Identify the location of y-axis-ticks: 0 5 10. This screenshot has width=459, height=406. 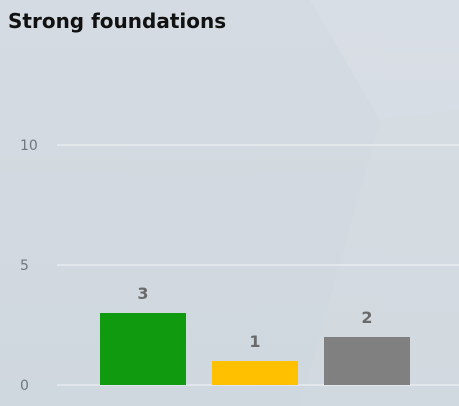
(29, 266).